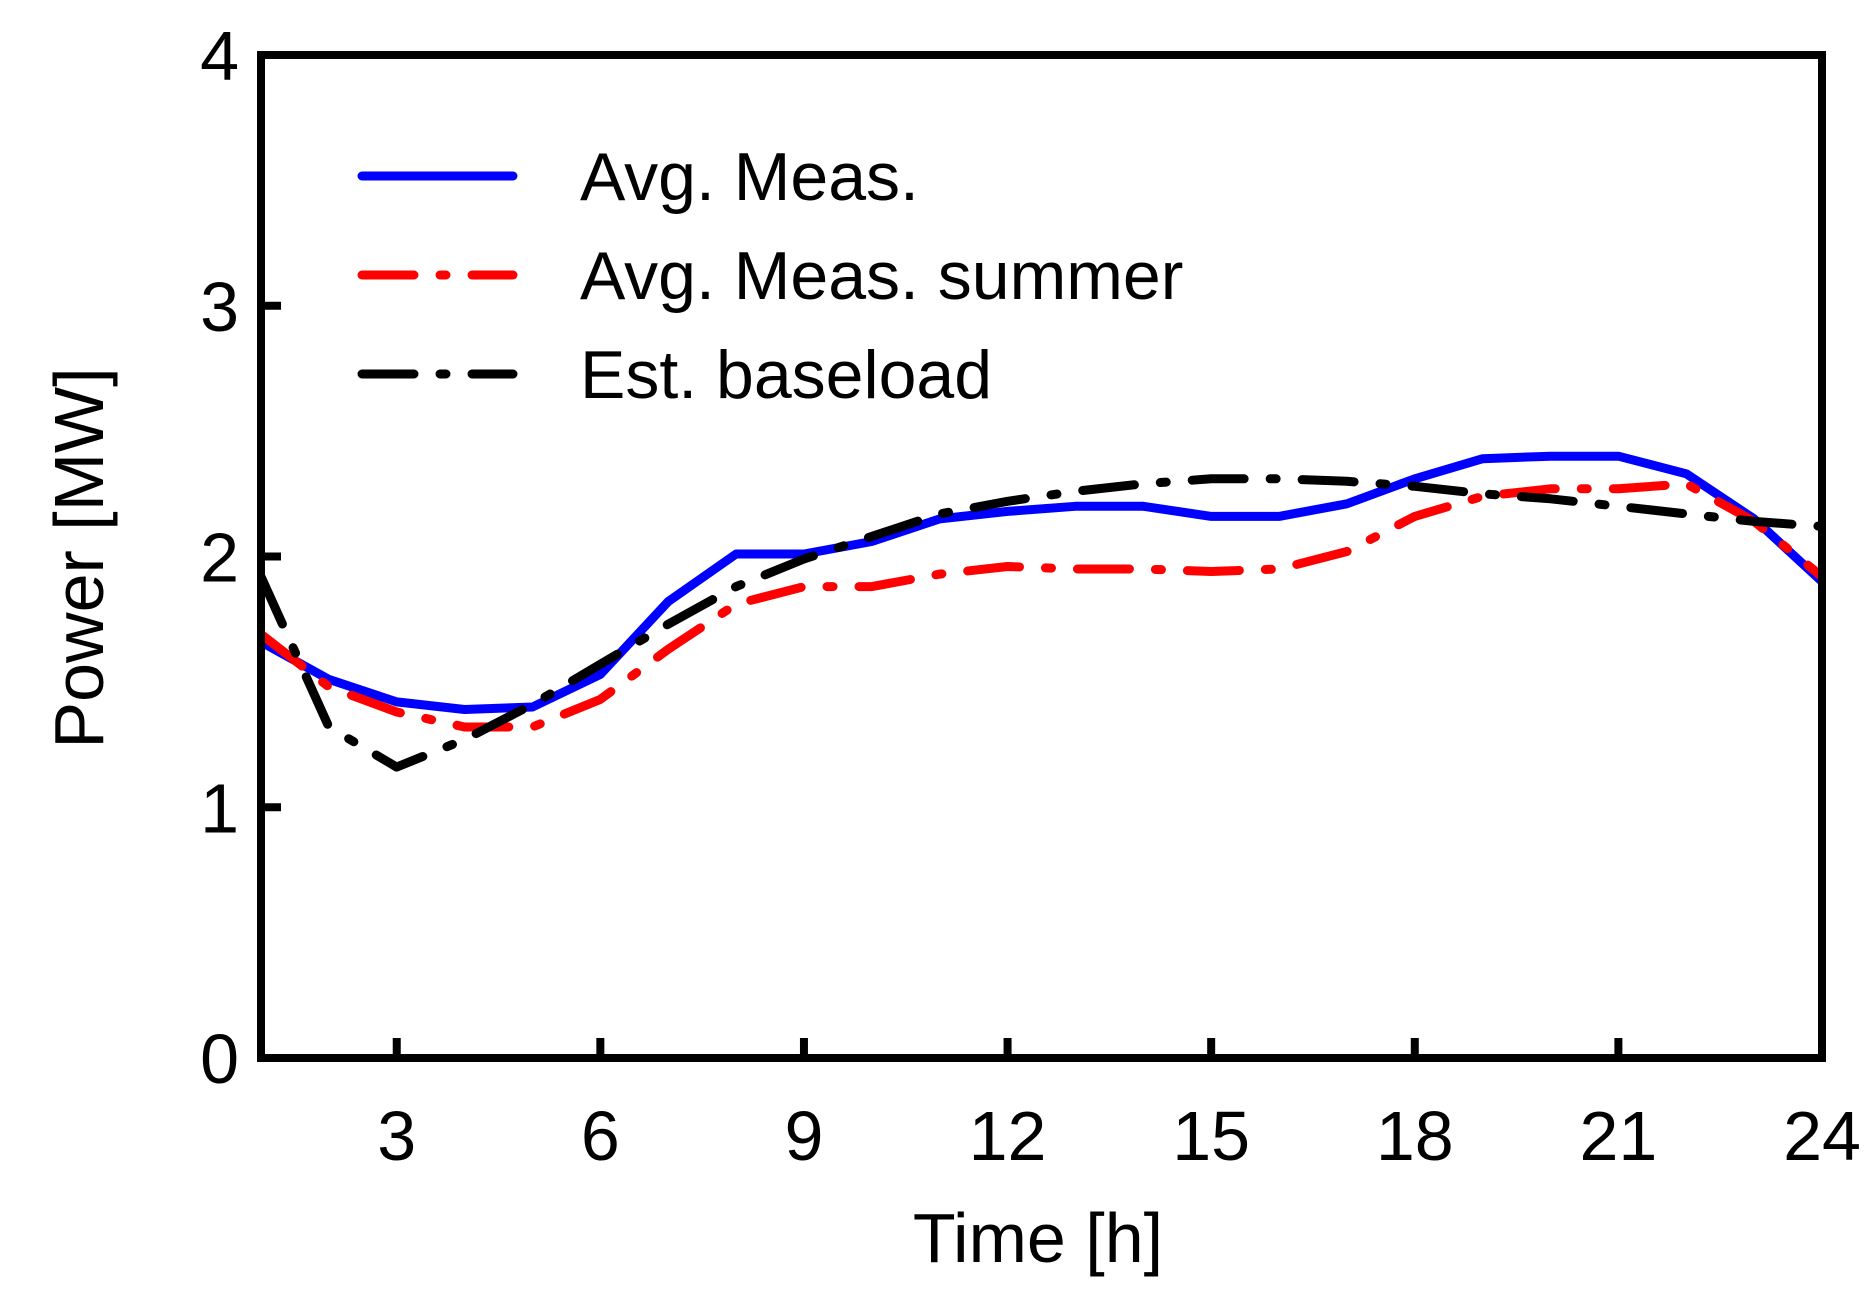  Describe the element at coordinates (219, 808) in the screenshot. I see `y-tick-label: 1` at that location.